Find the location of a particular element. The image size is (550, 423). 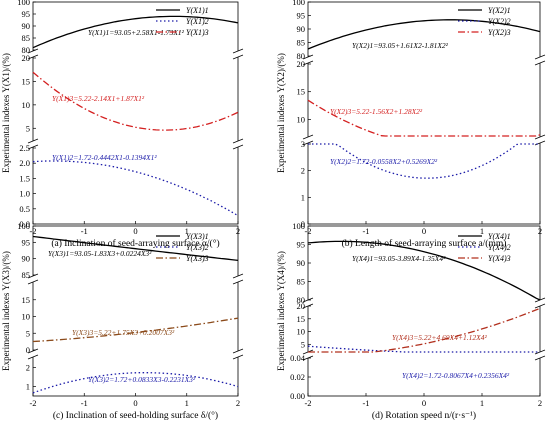

equation-annotation: Y(X2)1=93.05+1.61X2-1.81X2² is located at coordinates (400, 45).